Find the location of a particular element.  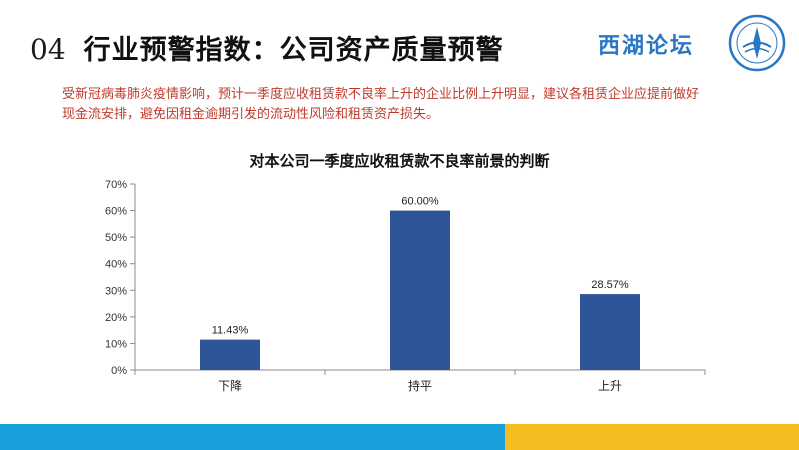

bar-value-label: 28.57% is located at coordinates (610, 285).